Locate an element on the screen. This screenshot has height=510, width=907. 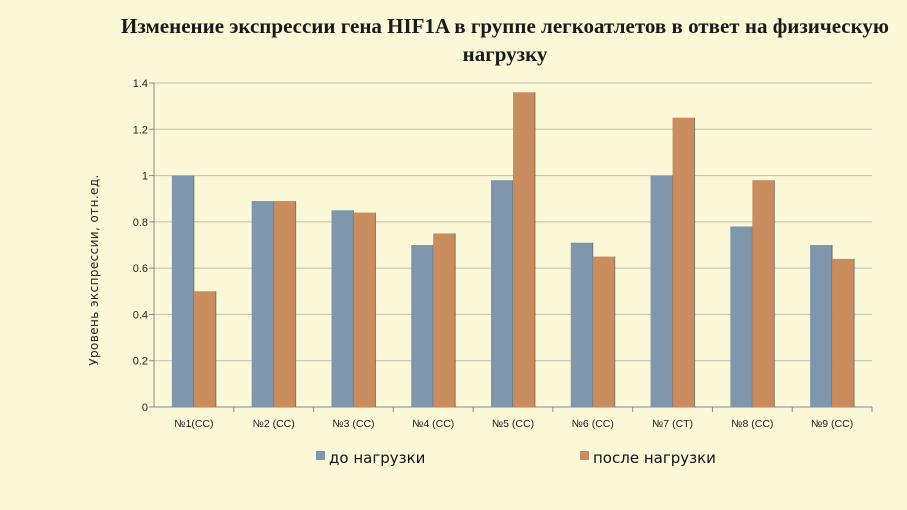
x-tick-label: №8 (CC) is located at coordinates (752, 424).